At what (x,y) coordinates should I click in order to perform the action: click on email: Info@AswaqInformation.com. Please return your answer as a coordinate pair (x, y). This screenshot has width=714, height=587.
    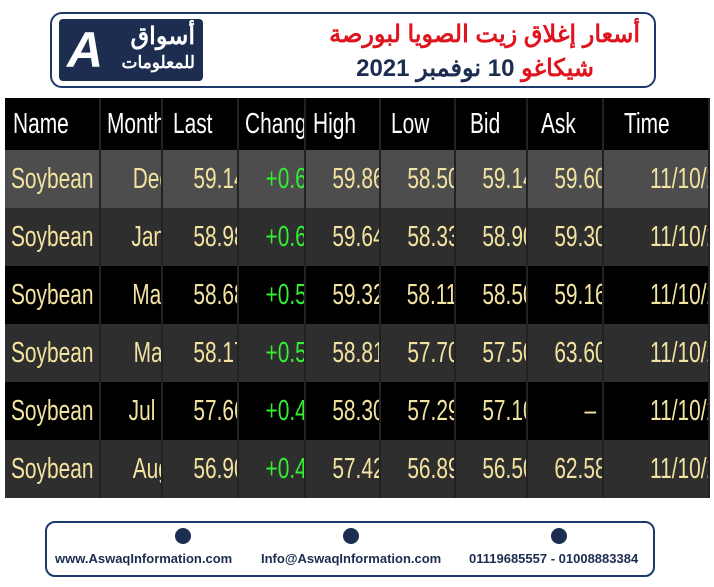
    Looking at the image, I should click on (351, 558).